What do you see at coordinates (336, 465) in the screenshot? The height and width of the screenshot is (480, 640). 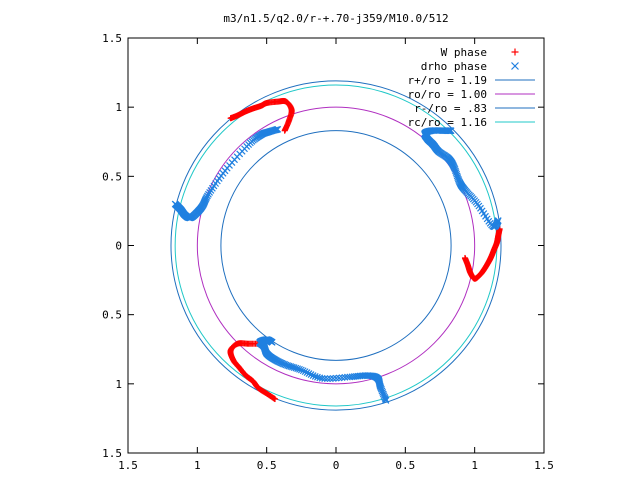 I see `x-tick-label: 0` at bounding box center [336, 465].